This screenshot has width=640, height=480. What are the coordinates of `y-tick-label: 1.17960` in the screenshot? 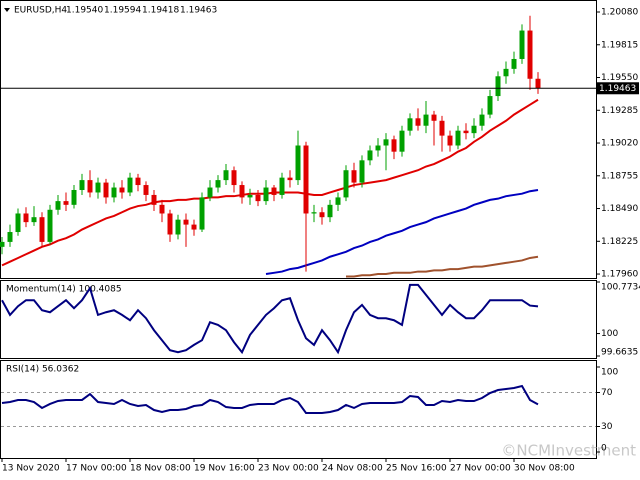 It's located at (619, 275).